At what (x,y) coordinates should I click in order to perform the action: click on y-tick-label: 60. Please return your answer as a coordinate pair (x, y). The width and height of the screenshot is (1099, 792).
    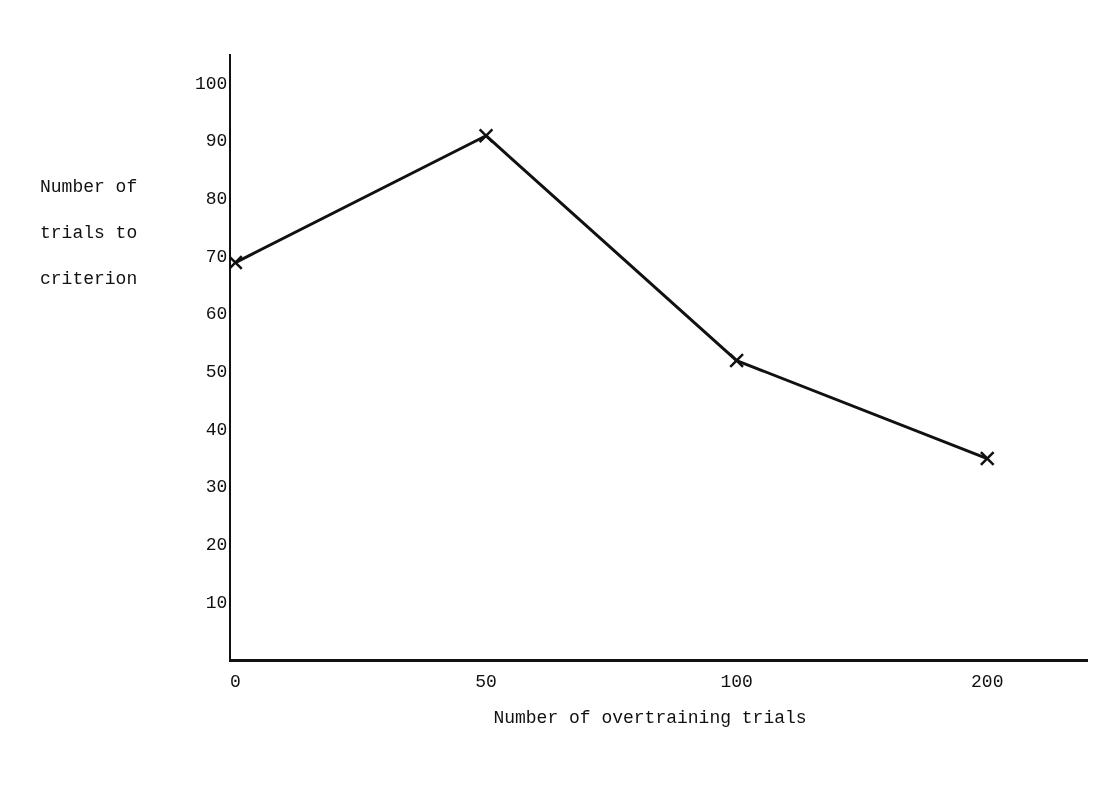
    Looking at the image, I should click on (216, 314).